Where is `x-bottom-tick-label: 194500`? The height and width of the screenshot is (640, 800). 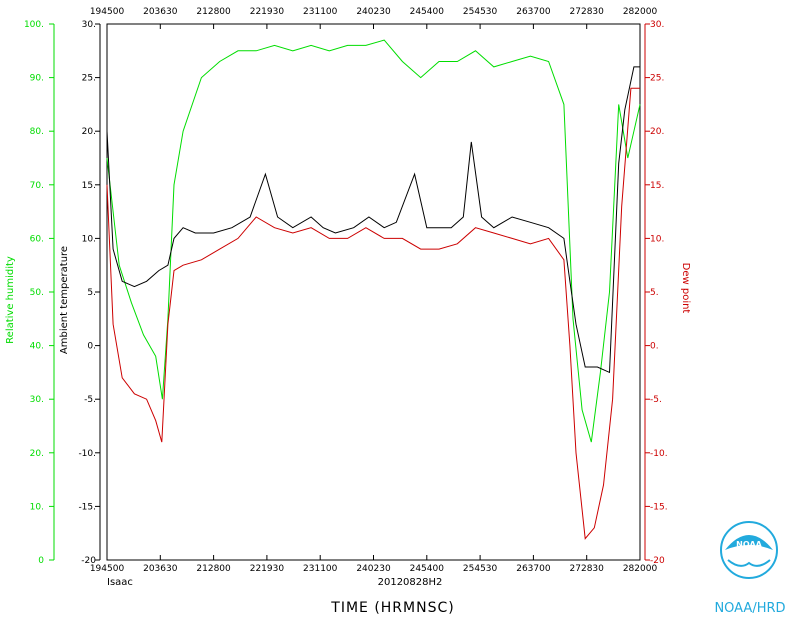 x-bottom-tick-label: 194500 is located at coordinates (107, 569).